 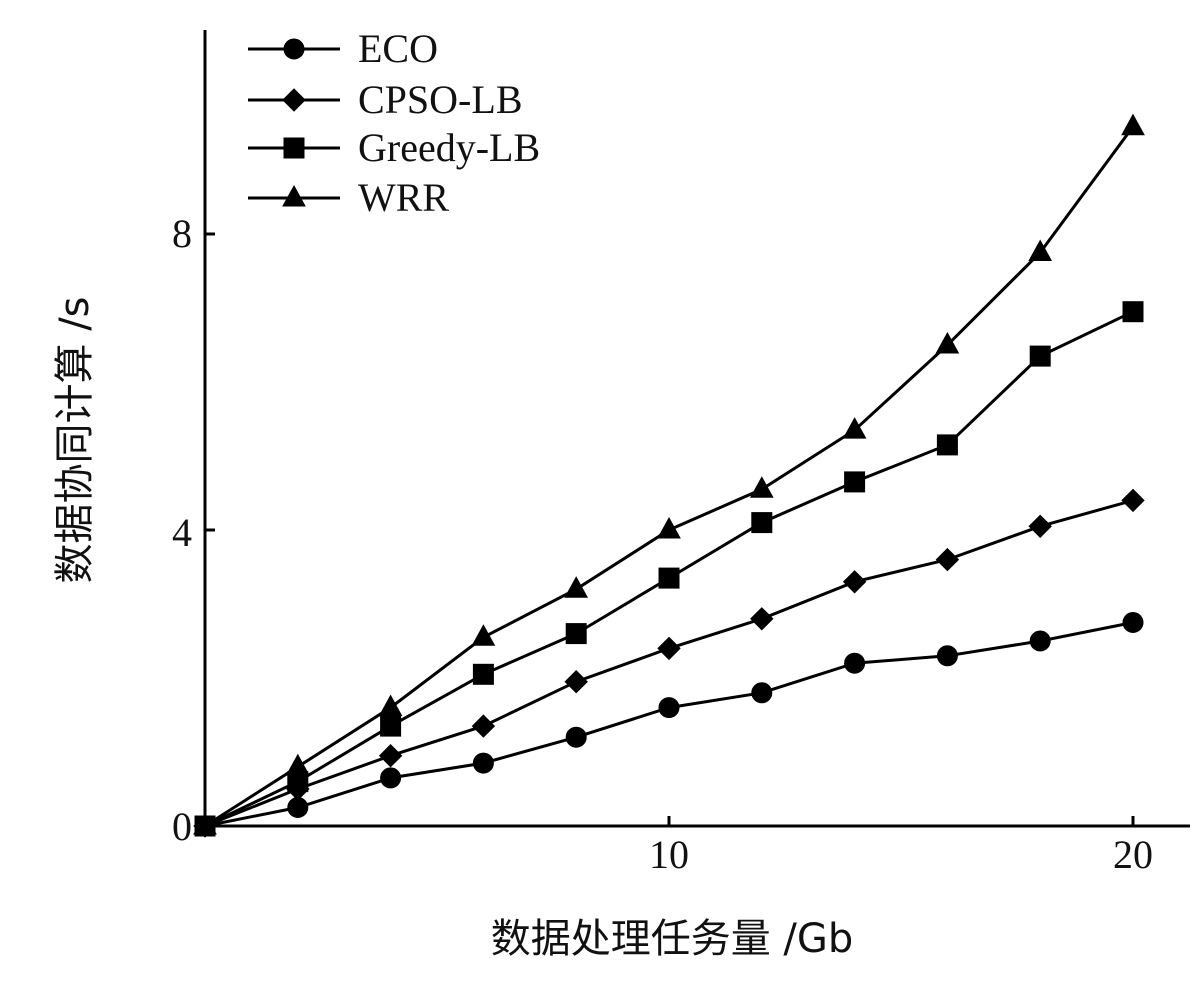 What do you see at coordinates (440, 99) in the screenshot?
I see `legend-label-cpso-lb: CPSO-LB` at bounding box center [440, 99].